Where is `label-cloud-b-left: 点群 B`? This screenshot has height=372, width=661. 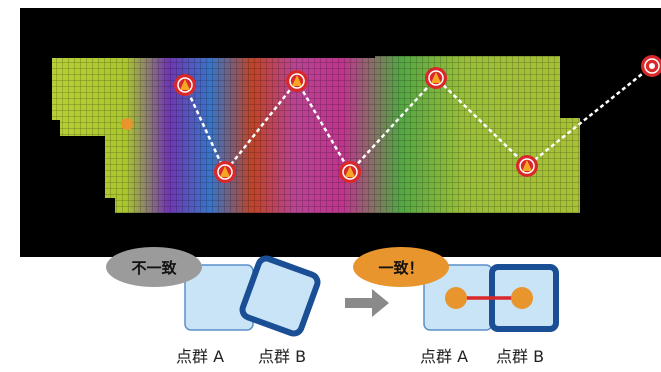 label-cloud-b-left: 点群 B is located at coordinates (282, 356).